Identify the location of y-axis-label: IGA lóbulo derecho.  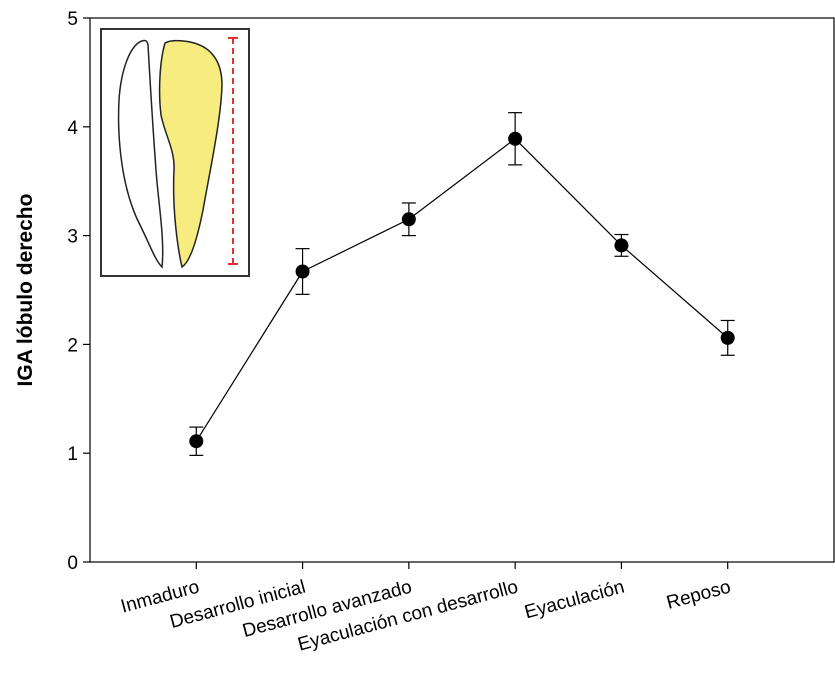
(25, 290).